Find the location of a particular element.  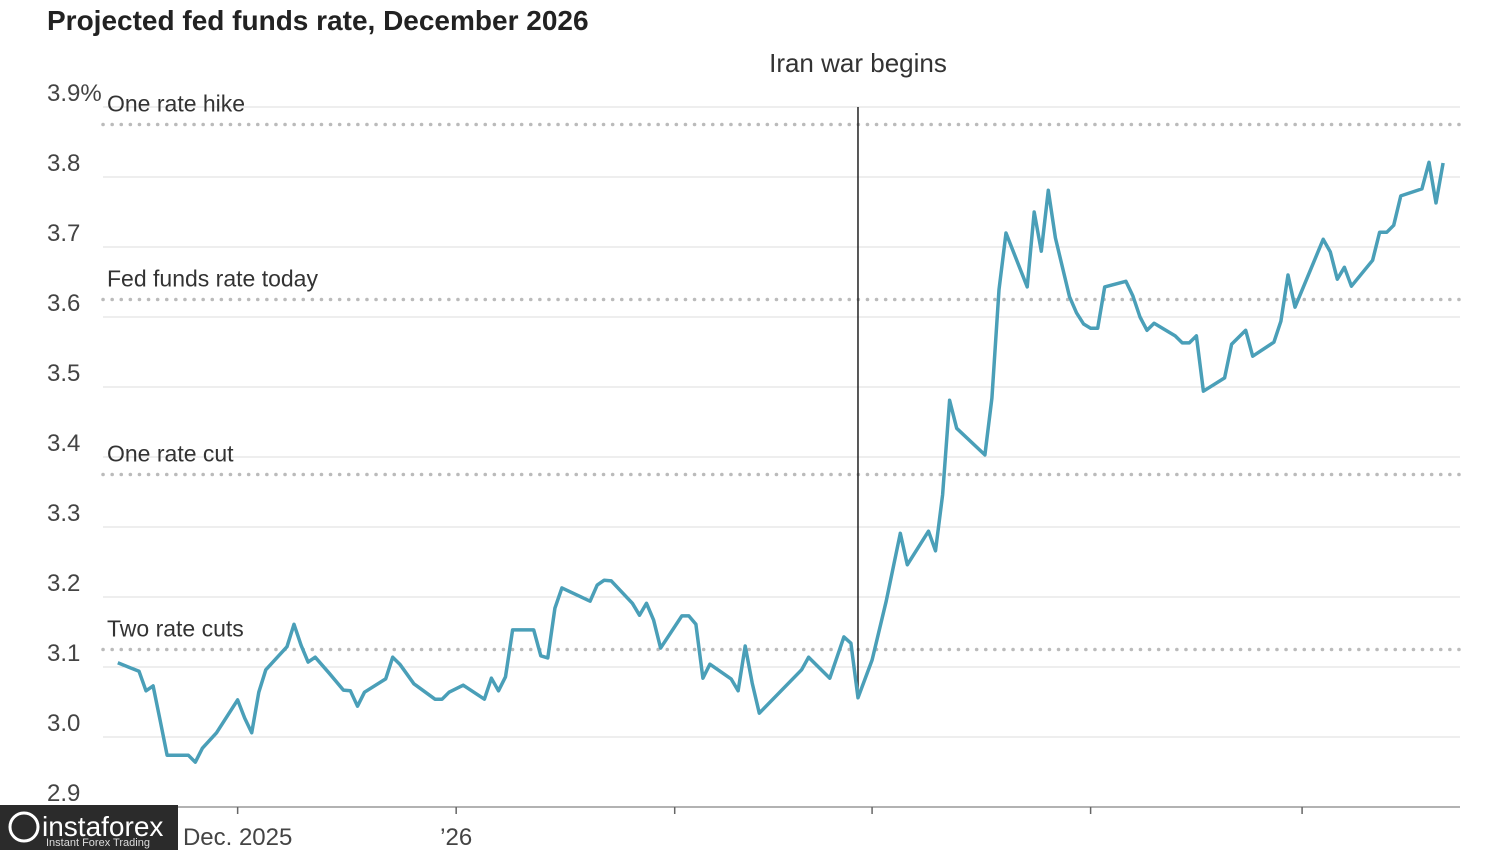

x-tick-label: Dec. 2025 is located at coordinates (237, 837).